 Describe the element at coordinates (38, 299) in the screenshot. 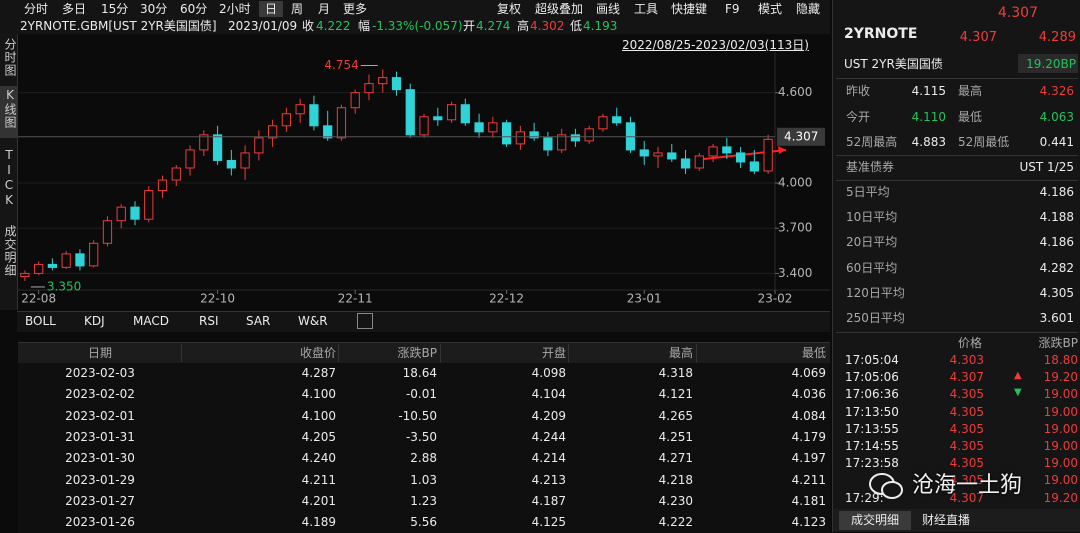

I see `x-tick-label: 22-08` at that location.